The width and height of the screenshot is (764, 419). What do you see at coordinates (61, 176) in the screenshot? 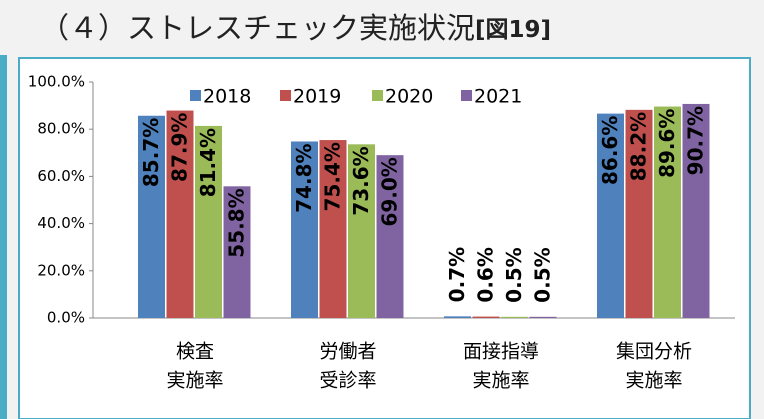
I see `y-tick-label: 60.0%` at bounding box center [61, 176].